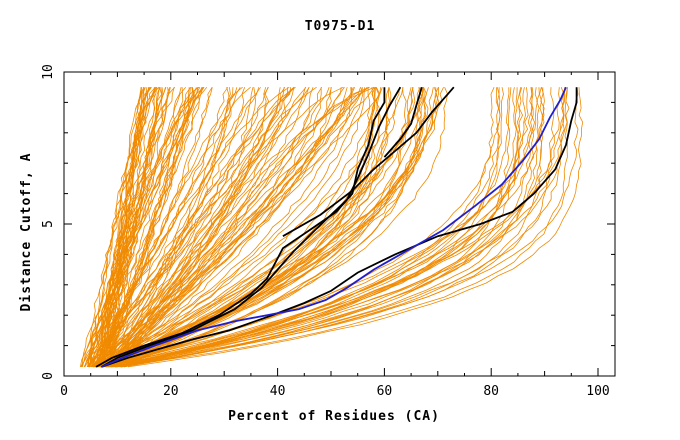 The height and width of the screenshot is (440, 680). I want to click on chart-title: T0975-D1, so click(340, 26).